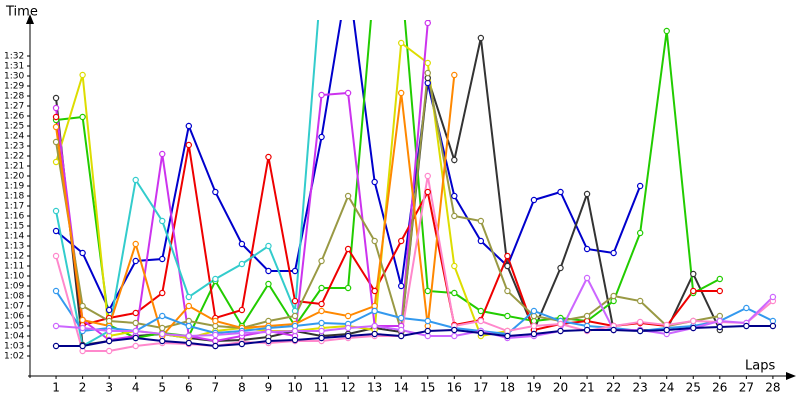 This screenshot has height=400, width=800. What do you see at coordinates (693, 388) in the screenshot?
I see `x-tick-label: 25` at bounding box center [693, 388].